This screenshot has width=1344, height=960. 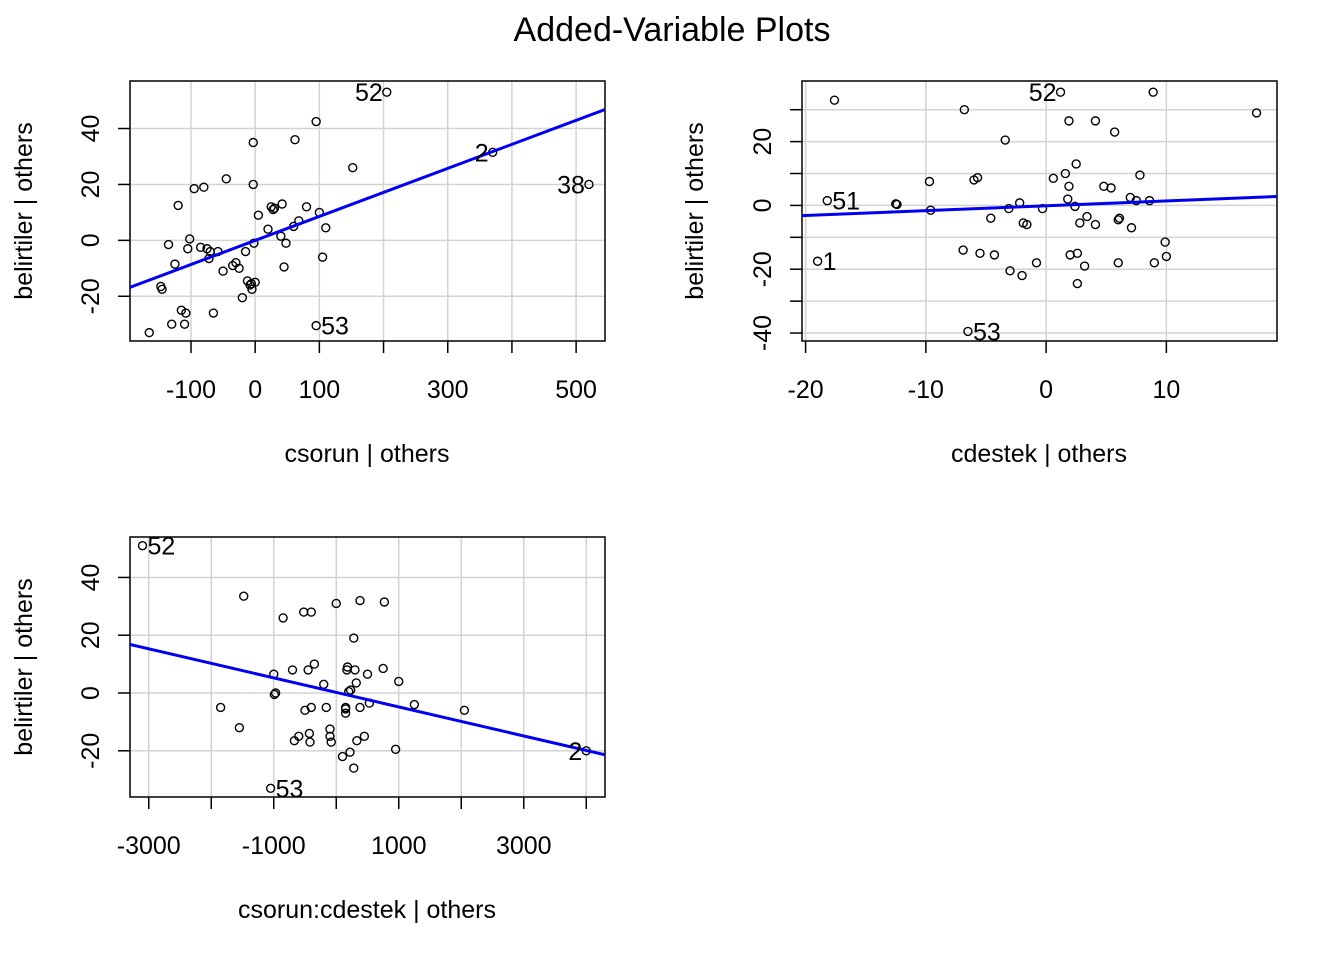 I want to click on x-tick-label: -20, so click(x=806, y=390).